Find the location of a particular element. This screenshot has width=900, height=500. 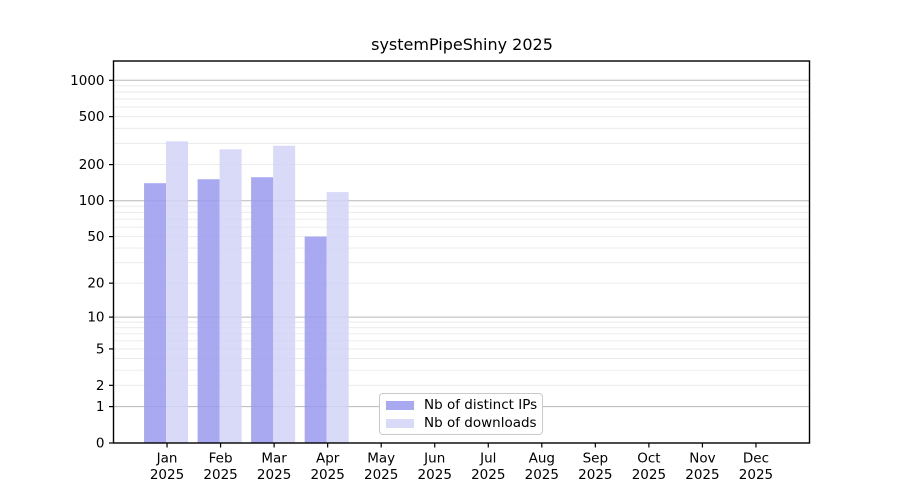

y-tick-label: 100 is located at coordinates (92, 201).